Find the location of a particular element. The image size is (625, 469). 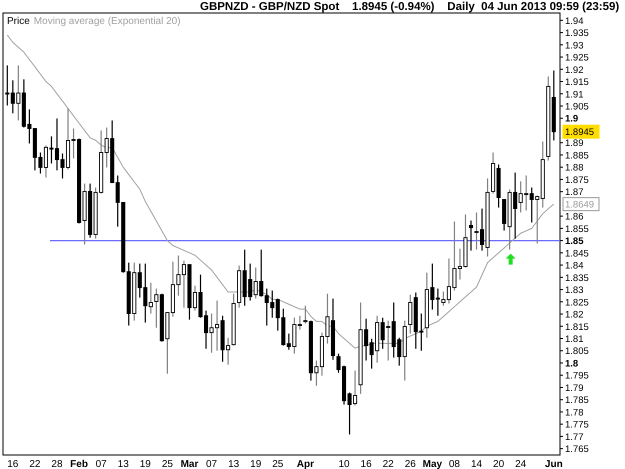

x-tick-label: 14 is located at coordinates (476, 464).